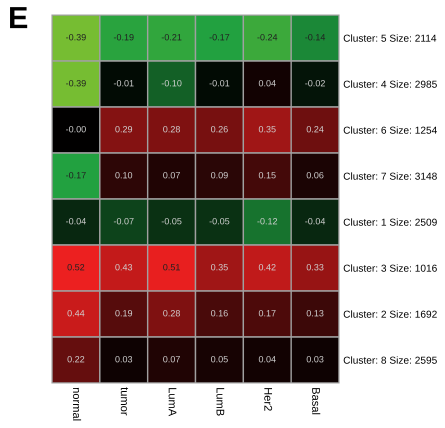 The width and height of the screenshot is (445, 428). What do you see at coordinates (267, 37) in the screenshot?
I see `data-label: -0.24` at bounding box center [267, 37].